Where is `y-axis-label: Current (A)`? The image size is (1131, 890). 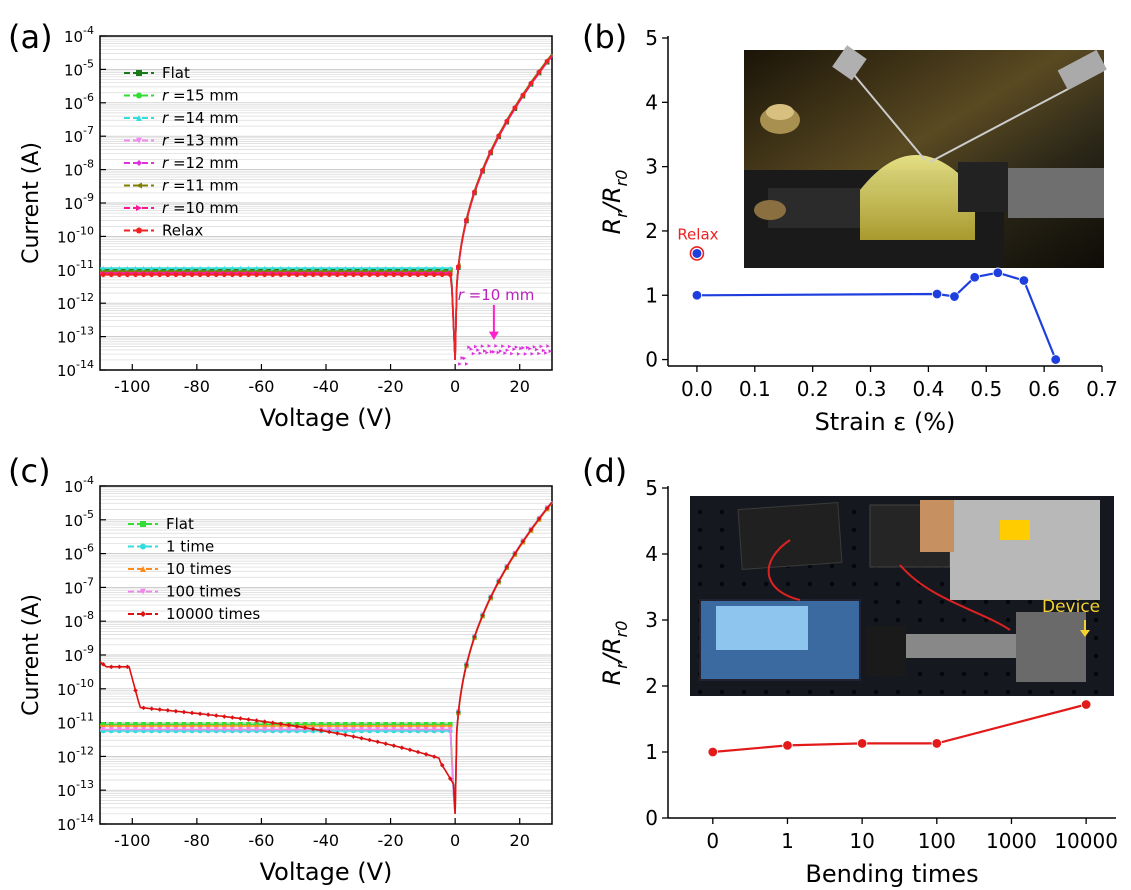
y-axis-label: Current (A) is located at coordinates (31, 203).